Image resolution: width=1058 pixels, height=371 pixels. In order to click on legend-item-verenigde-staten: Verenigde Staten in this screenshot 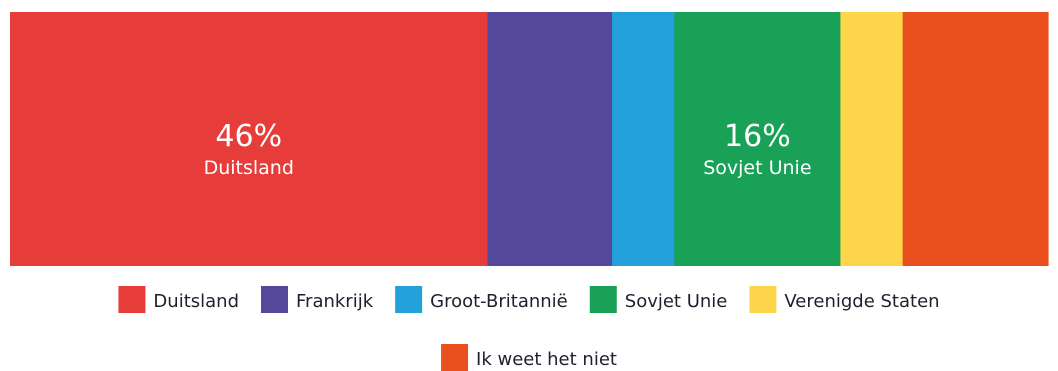, I will do `click(844, 299)`.